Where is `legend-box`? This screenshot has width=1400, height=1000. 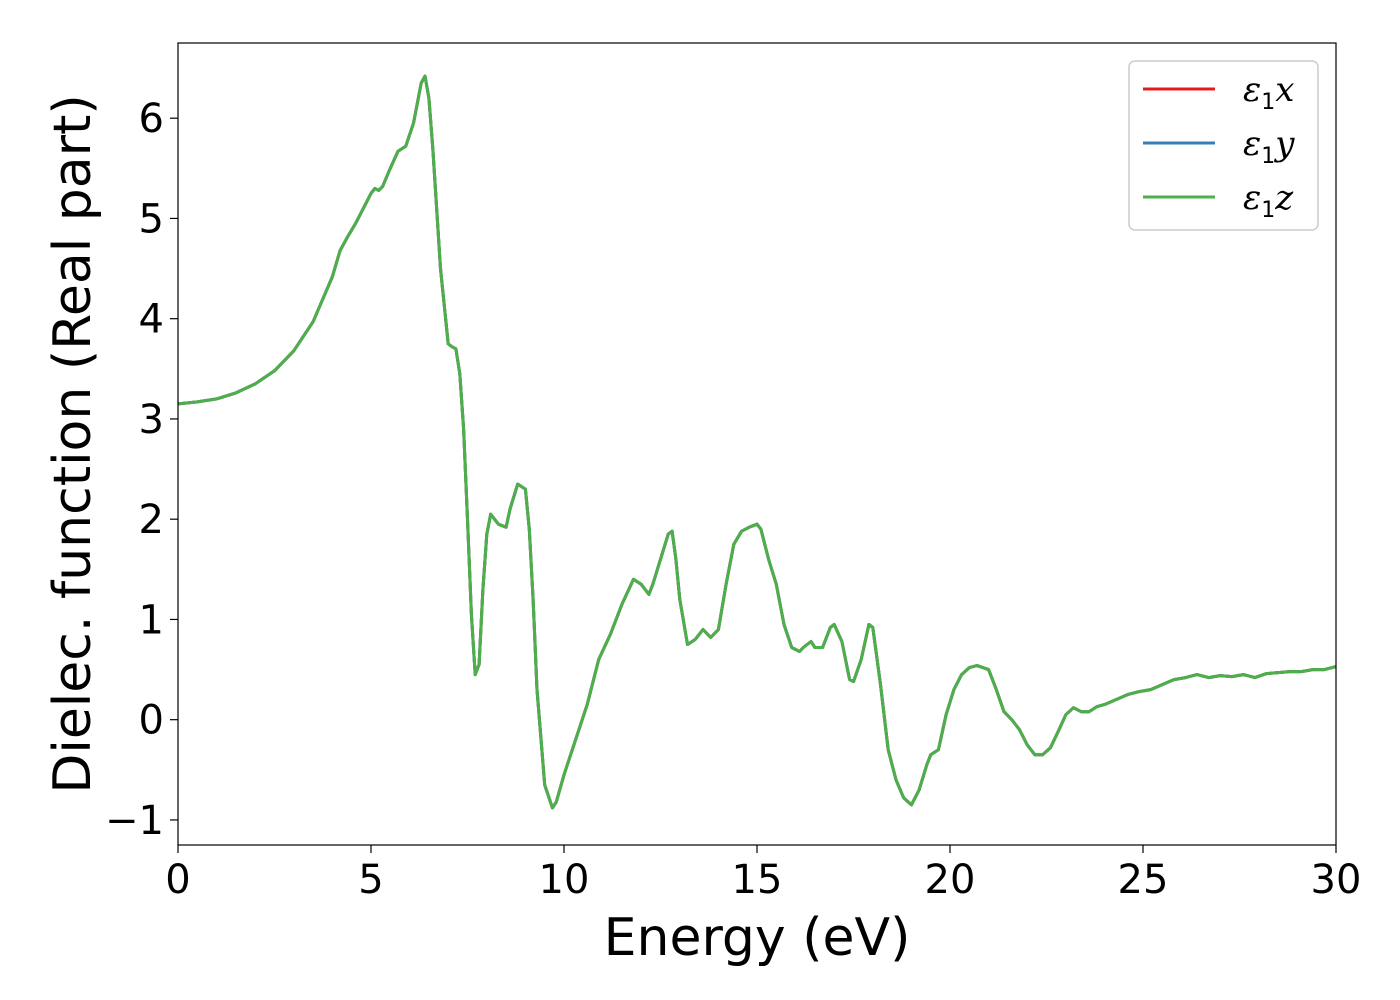
legend-box is located at coordinates (1223, 145).